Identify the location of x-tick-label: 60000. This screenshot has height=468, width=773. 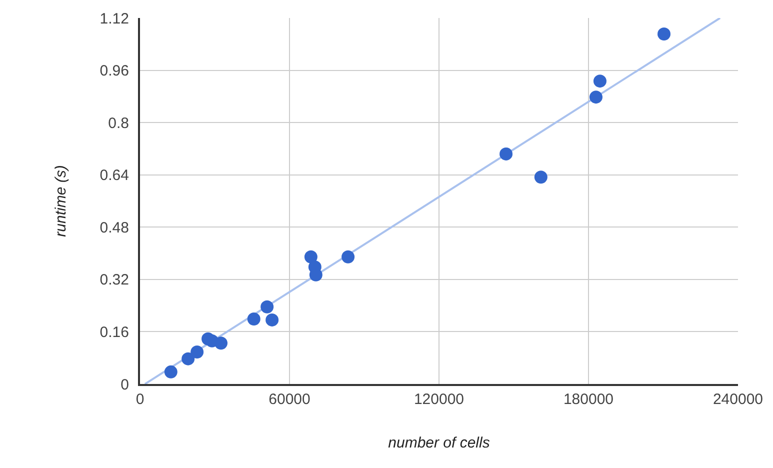
(289, 399).